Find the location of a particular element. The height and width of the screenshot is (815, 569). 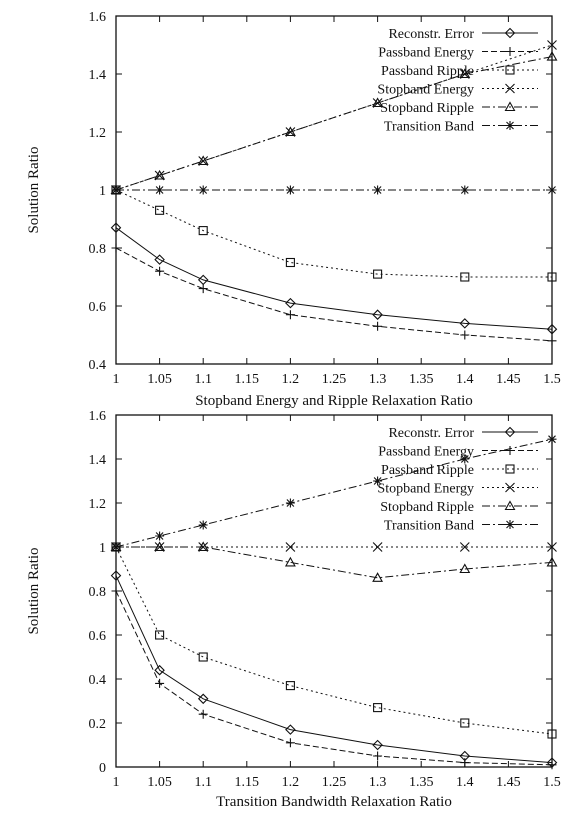

legend-marker-triangle is located at coordinates (510, 106).